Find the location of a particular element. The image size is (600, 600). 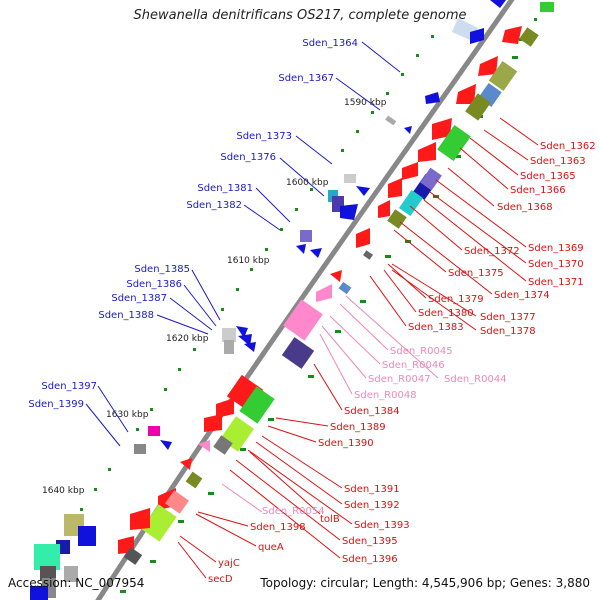

gene-label: Sden_1375 is located at coordinates (476, 273).